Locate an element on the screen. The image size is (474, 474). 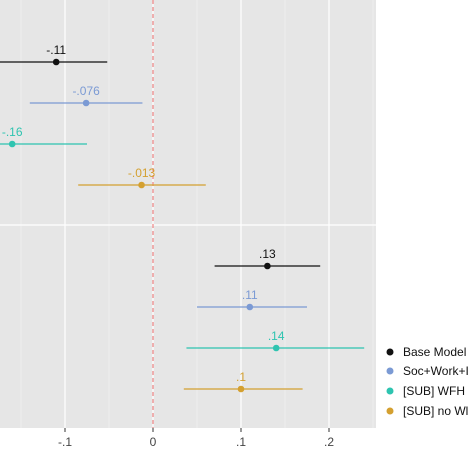
data-label: .11 is located at coordinates (250, 295).